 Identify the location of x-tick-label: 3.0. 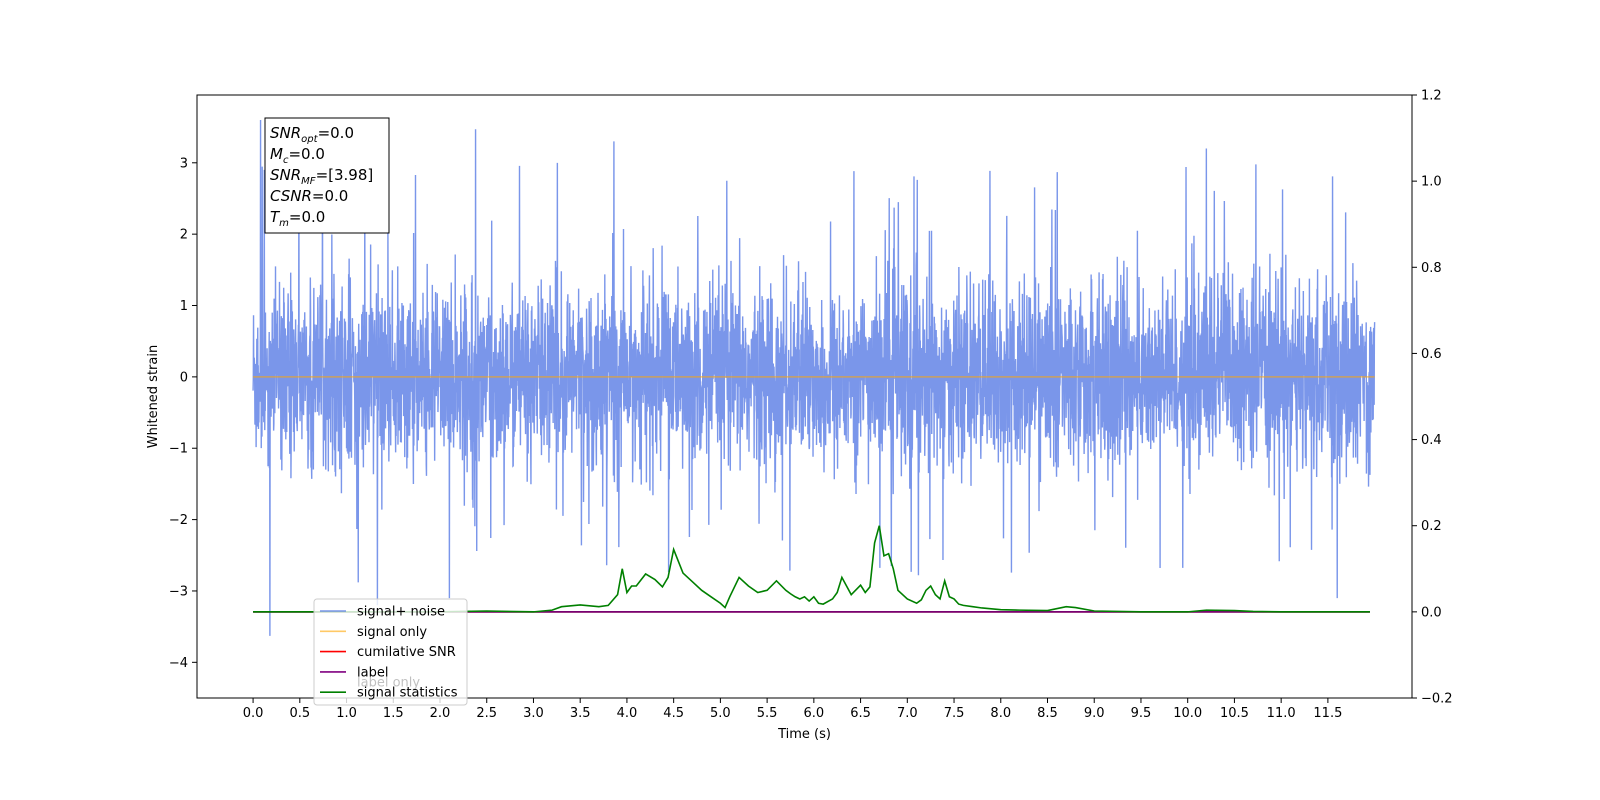
(533, 713).